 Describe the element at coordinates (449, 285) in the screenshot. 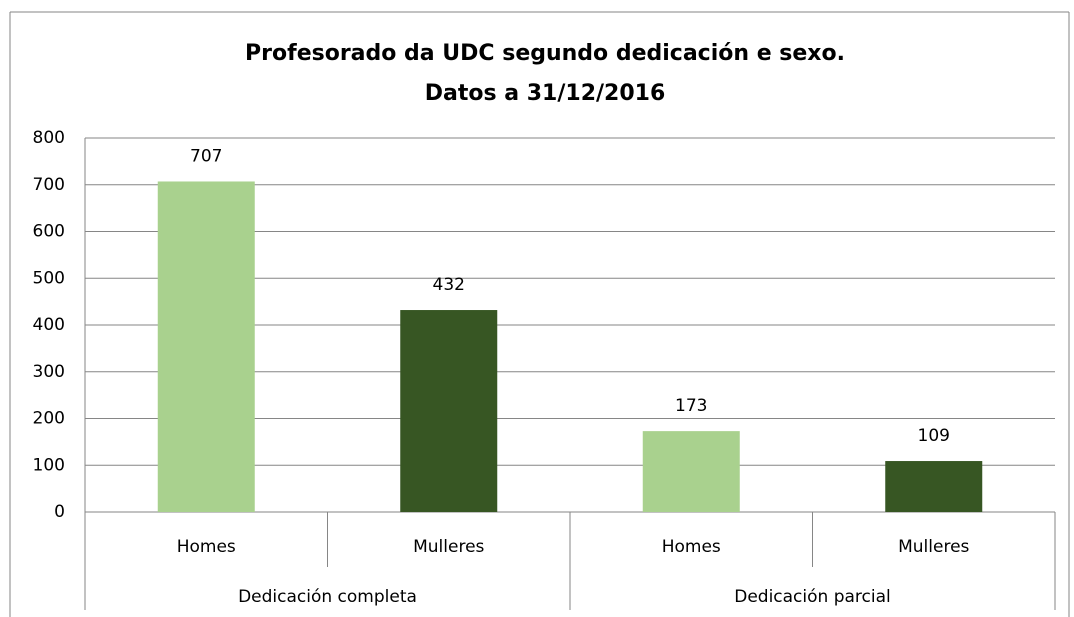

I see `data-label: 432` at that location.